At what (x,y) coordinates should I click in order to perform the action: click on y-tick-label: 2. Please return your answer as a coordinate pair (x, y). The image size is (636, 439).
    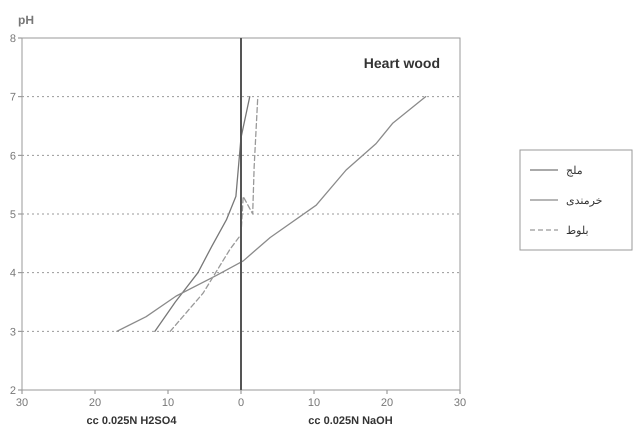
    Looking at the image, I should click on (13, 391).